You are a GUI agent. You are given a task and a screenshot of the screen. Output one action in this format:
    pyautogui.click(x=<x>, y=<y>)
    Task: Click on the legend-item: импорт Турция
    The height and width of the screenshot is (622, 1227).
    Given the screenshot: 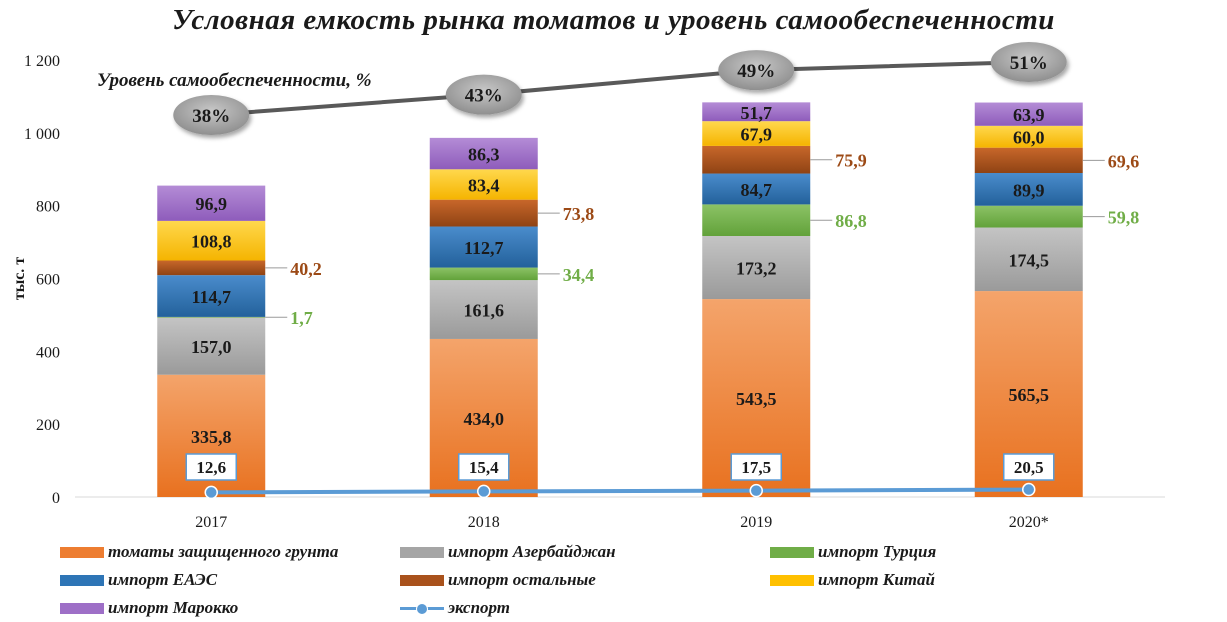 What is the action you would take?
    pyautogui.click(x=853, y=552)
    